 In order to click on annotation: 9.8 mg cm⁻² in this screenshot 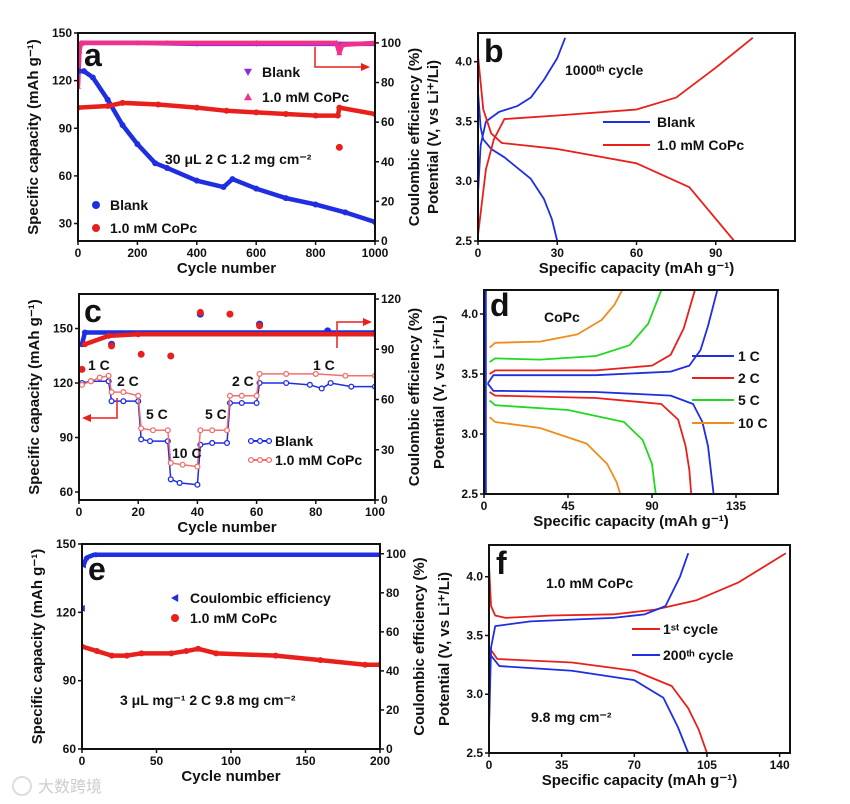, I will do `click(571, 717)`.